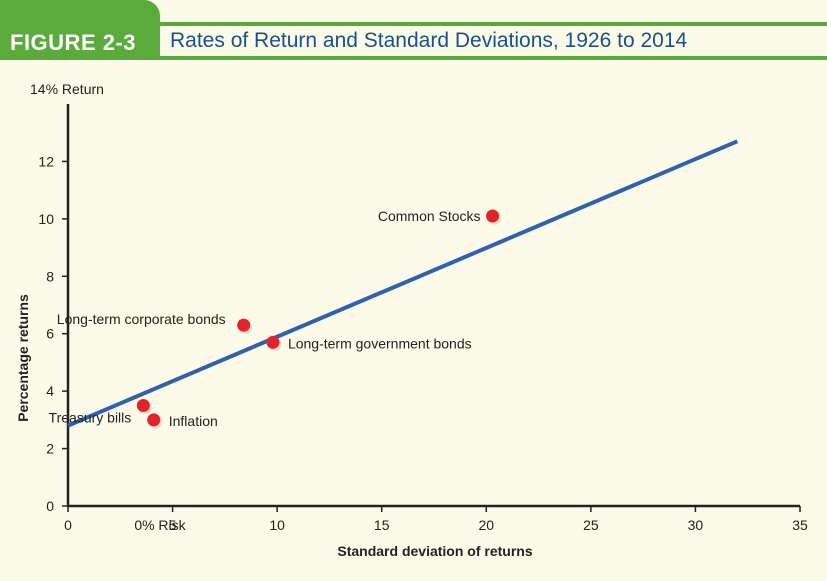  Describe the element at coordinates (141, 319) in the screenshot. I see `data-point-label: Long-term corporate bonds` at that location.